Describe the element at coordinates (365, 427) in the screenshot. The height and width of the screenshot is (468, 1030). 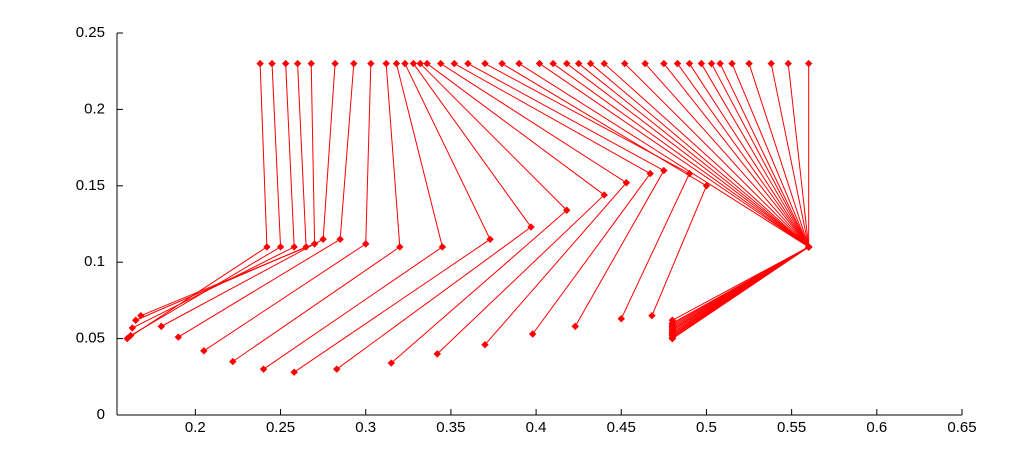
I see `x-tick-label: 0.3` at that location.